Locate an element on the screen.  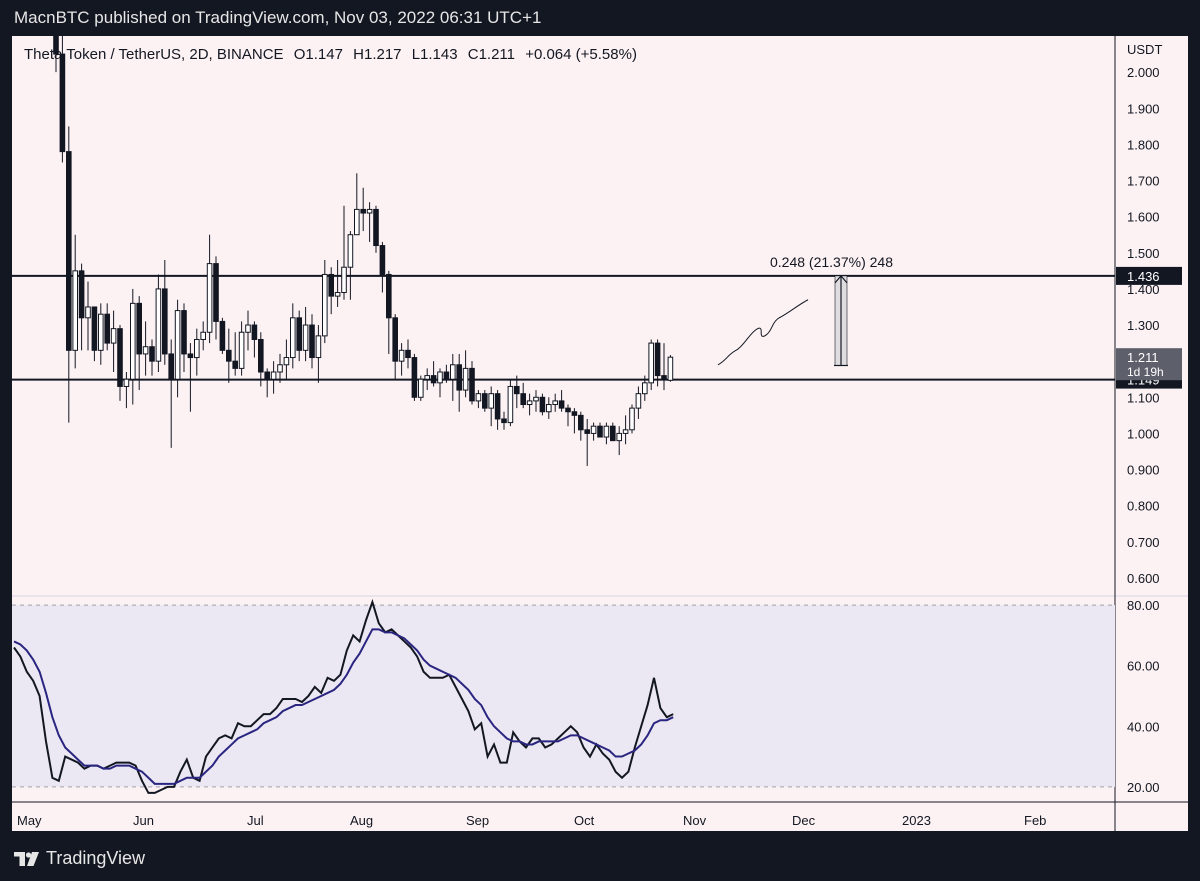
rsi-ma-line is located at coordinates (343, 706).